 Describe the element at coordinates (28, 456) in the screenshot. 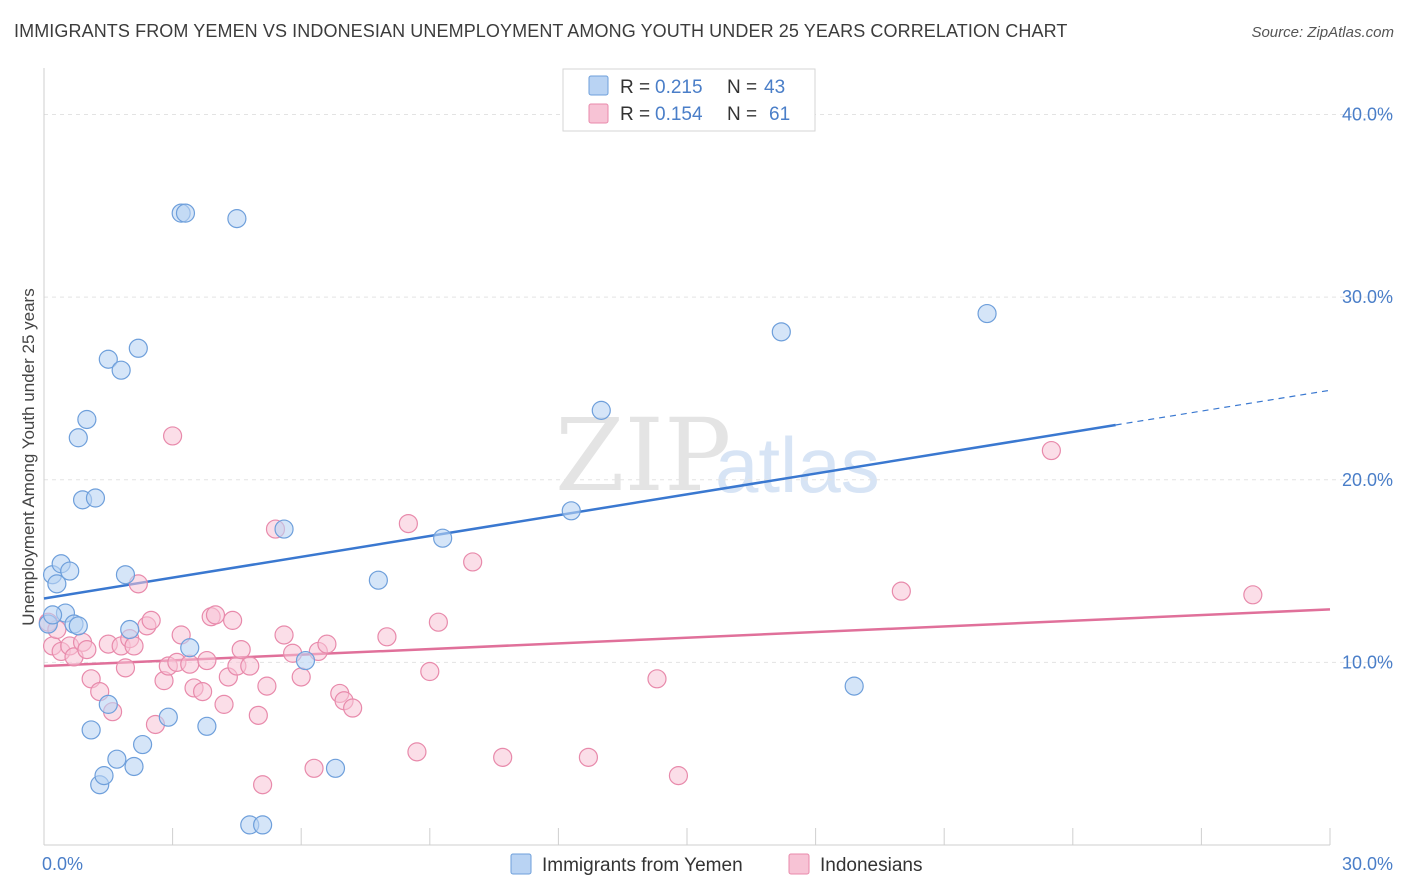

I see `y-axis-label: Unemployment Among Youth under 25 years` at that location.